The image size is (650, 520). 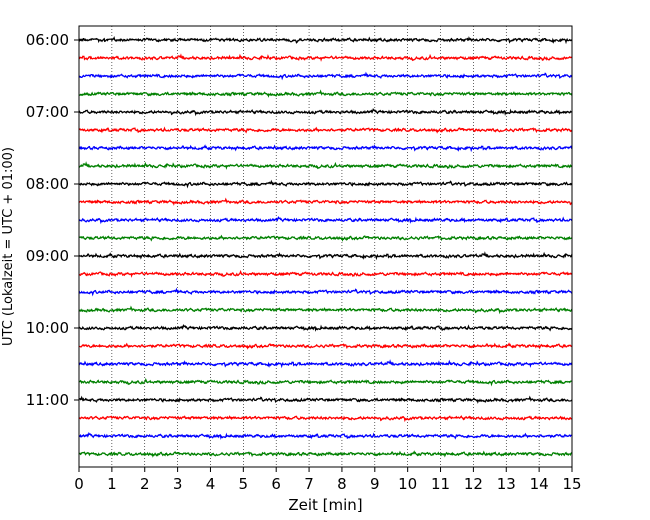 I want to click on x-tick-label: 6, so click(x=276, y=484).